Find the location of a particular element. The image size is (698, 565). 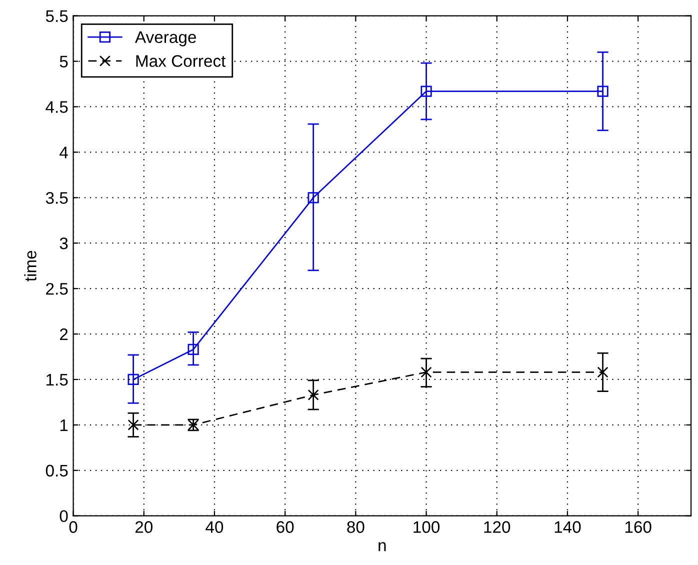

y-tick-label: 3 is located at coordinates (64, 244).